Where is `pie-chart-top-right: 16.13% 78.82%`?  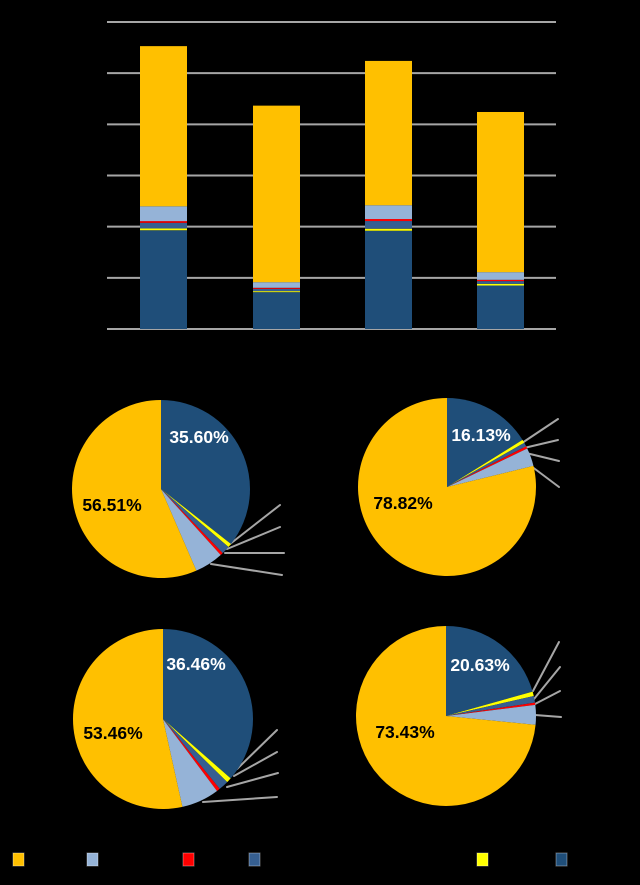 pie-chart-top-right: 16.13% 78.82% is located at coordinates (459, 487).